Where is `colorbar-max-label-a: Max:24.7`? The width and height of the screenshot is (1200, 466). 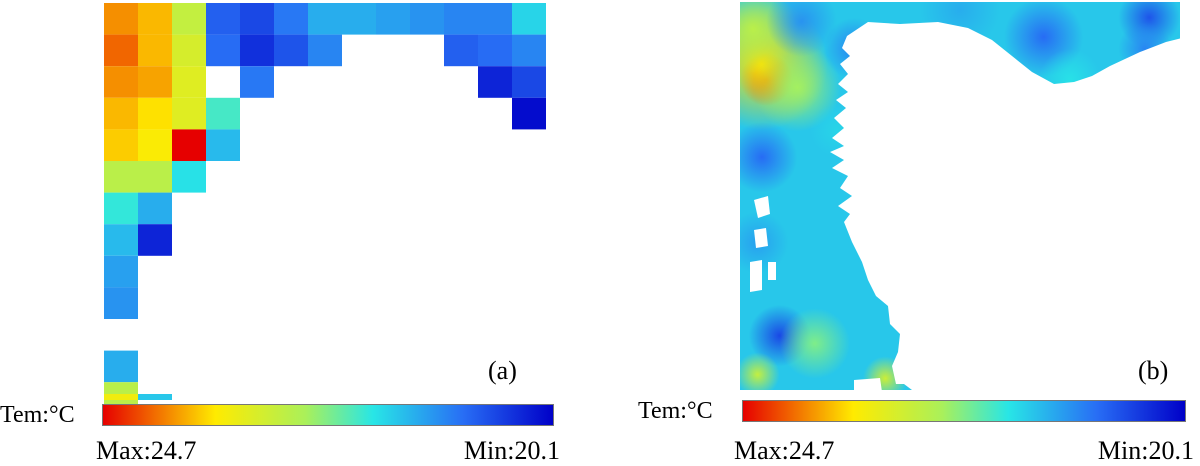 colorbar-max-label-a: Max:24.7 is located at coordinates (146, 450).